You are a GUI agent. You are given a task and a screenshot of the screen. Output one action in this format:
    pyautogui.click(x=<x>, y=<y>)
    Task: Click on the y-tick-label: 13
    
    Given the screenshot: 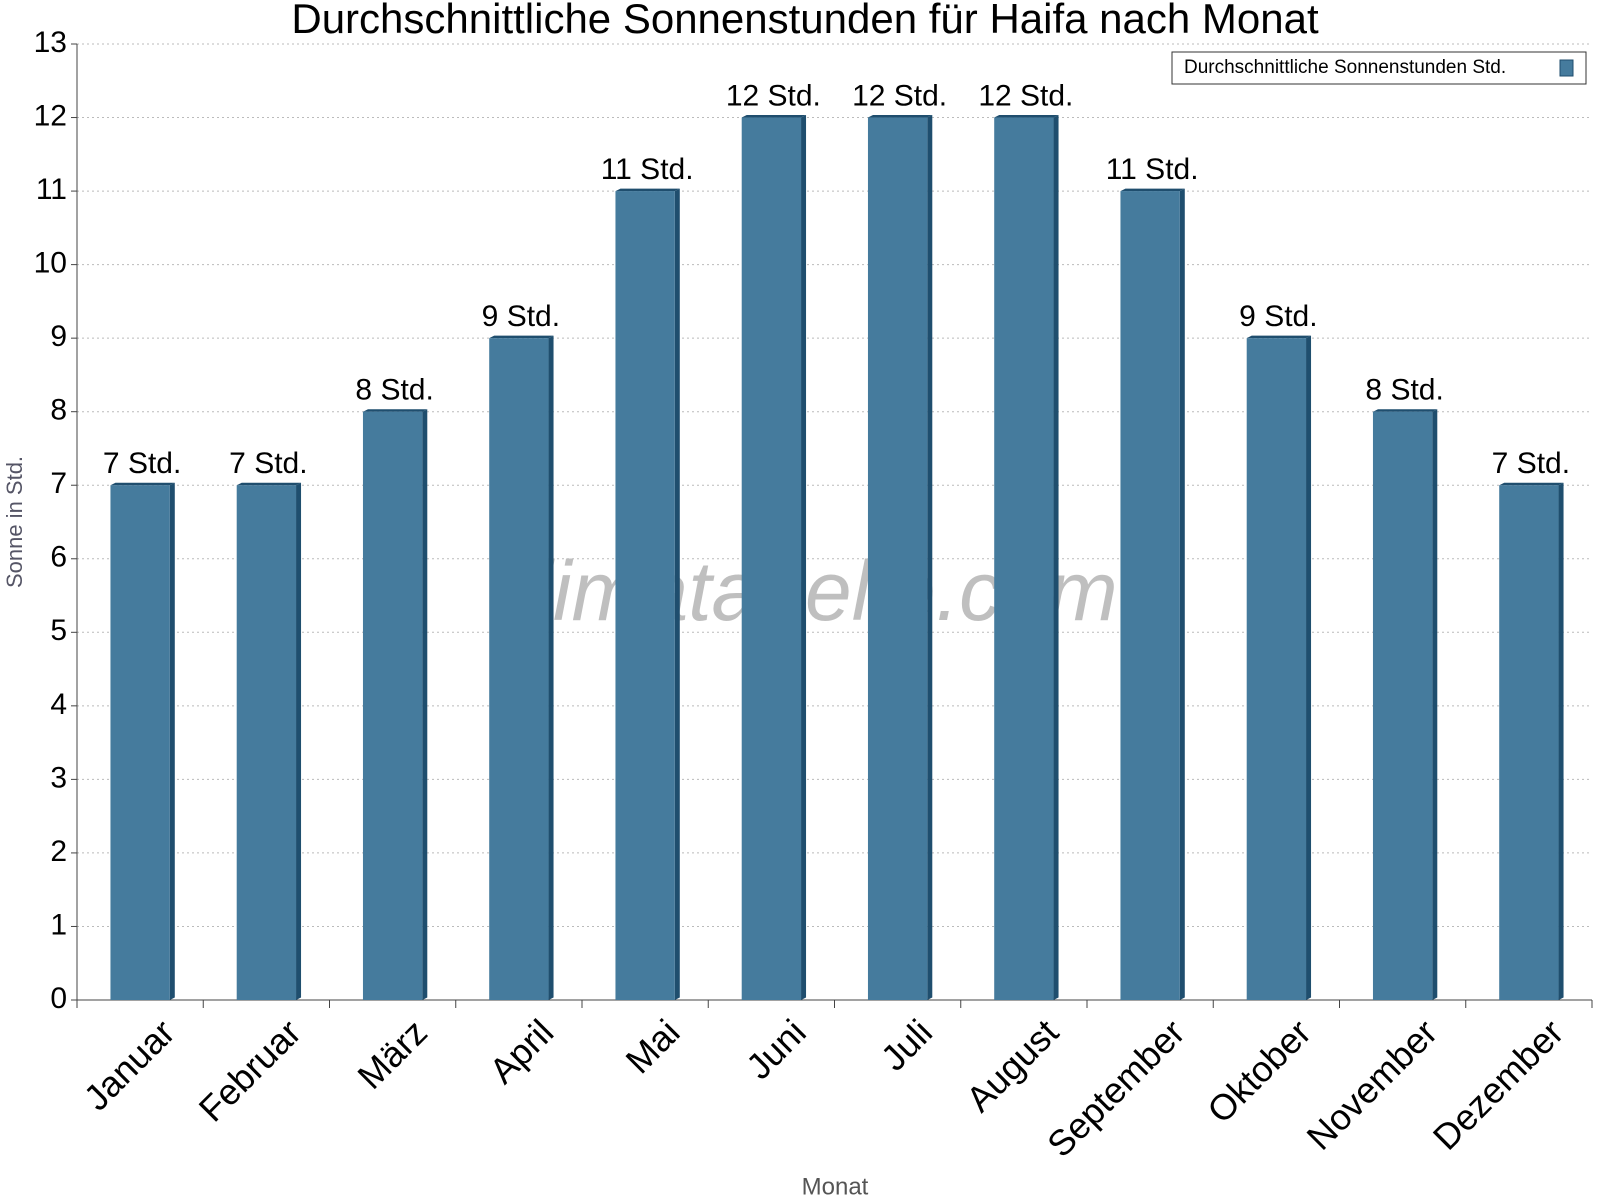 What is the action you would take?
    pyautogui.click(x=50, y=42)
    